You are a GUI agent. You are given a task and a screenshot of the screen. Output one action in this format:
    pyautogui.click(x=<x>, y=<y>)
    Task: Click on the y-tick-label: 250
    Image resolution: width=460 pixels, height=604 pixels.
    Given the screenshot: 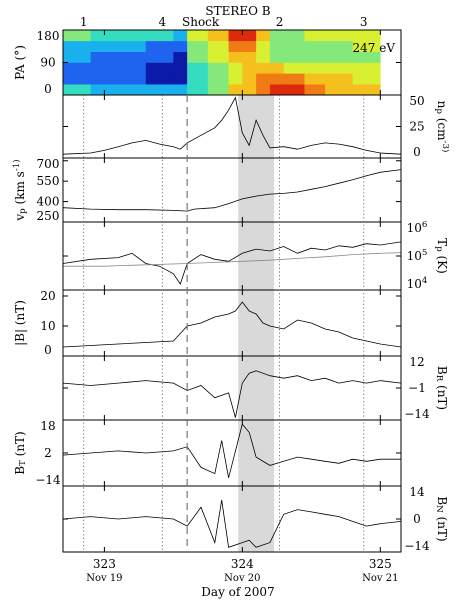 What is the action you would take?
    pyautogui.click(x=48, y=216)
    